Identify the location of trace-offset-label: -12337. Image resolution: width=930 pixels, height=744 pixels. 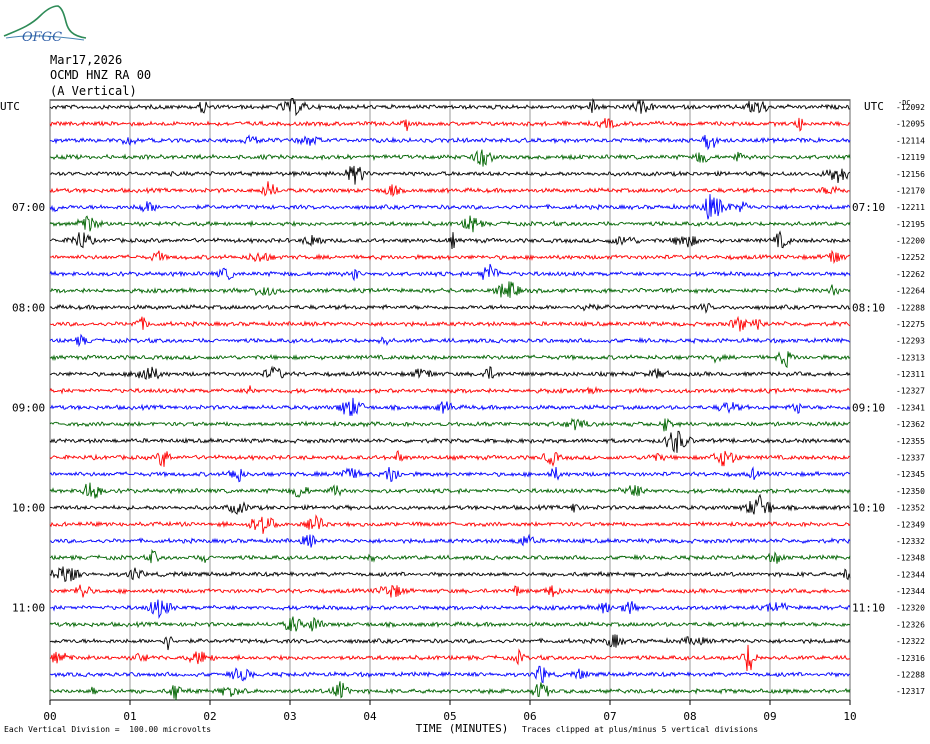
(910, 457).